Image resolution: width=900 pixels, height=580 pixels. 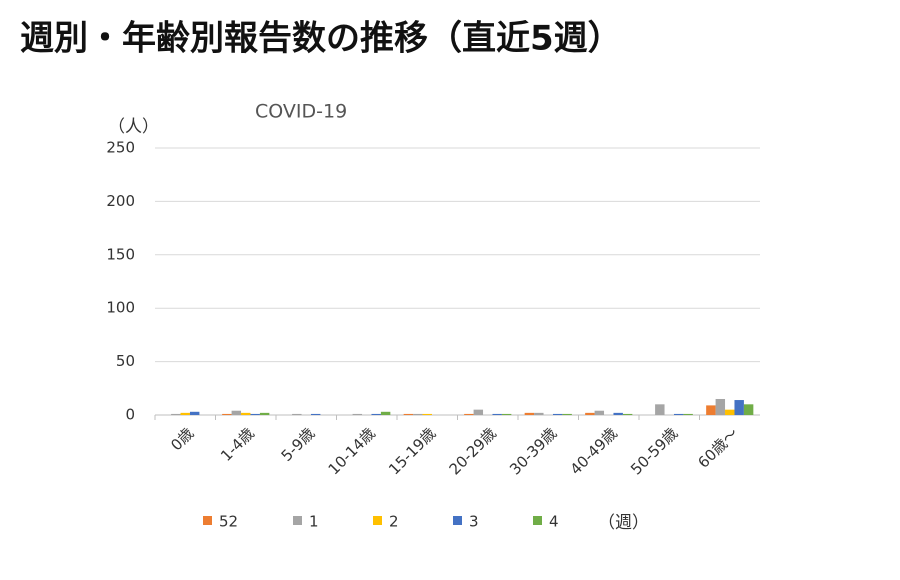 What do you see at coordinates (412, 451) in the screenshot?
I see `x-tick-label: 15-19歳` at bounding box center [412, 451].